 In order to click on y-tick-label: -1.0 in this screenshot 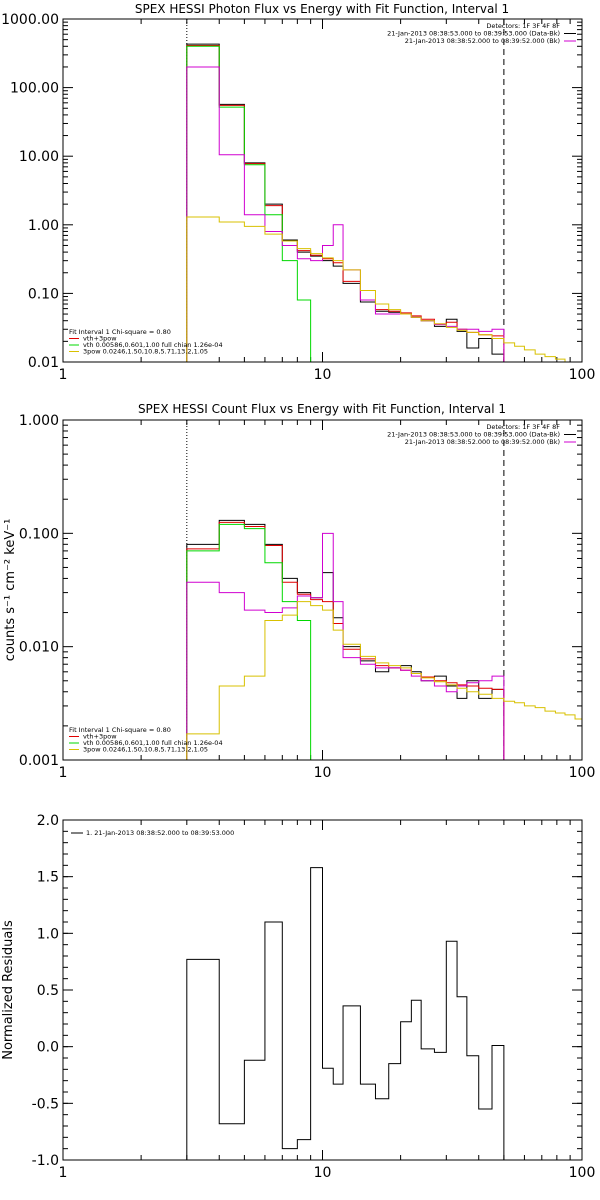, I will do `click(45, 1161)`.